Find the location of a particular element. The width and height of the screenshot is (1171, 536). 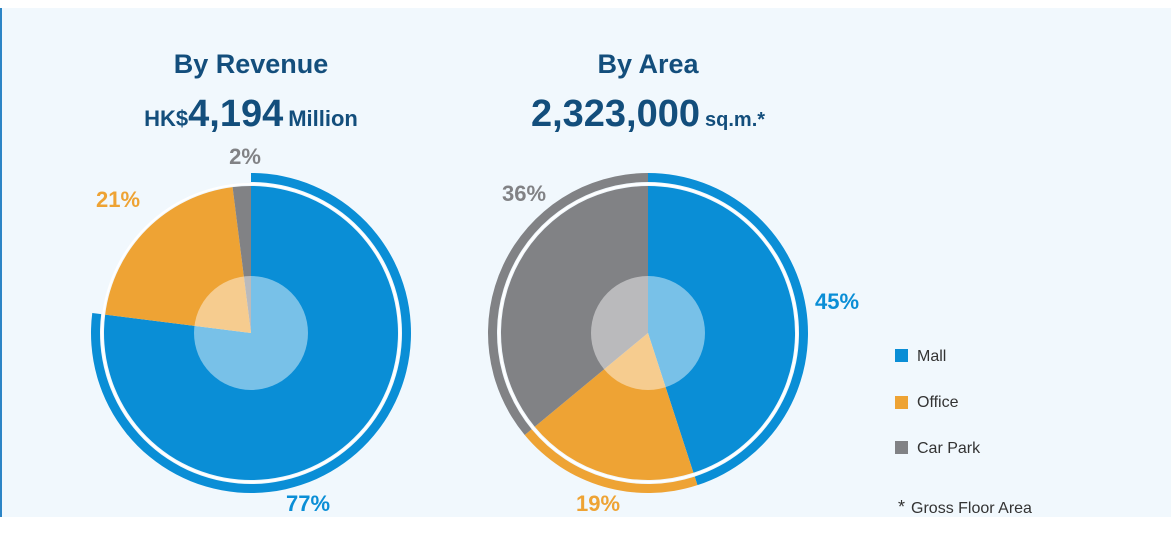

bottom-border is located at coordinates (585, 526).